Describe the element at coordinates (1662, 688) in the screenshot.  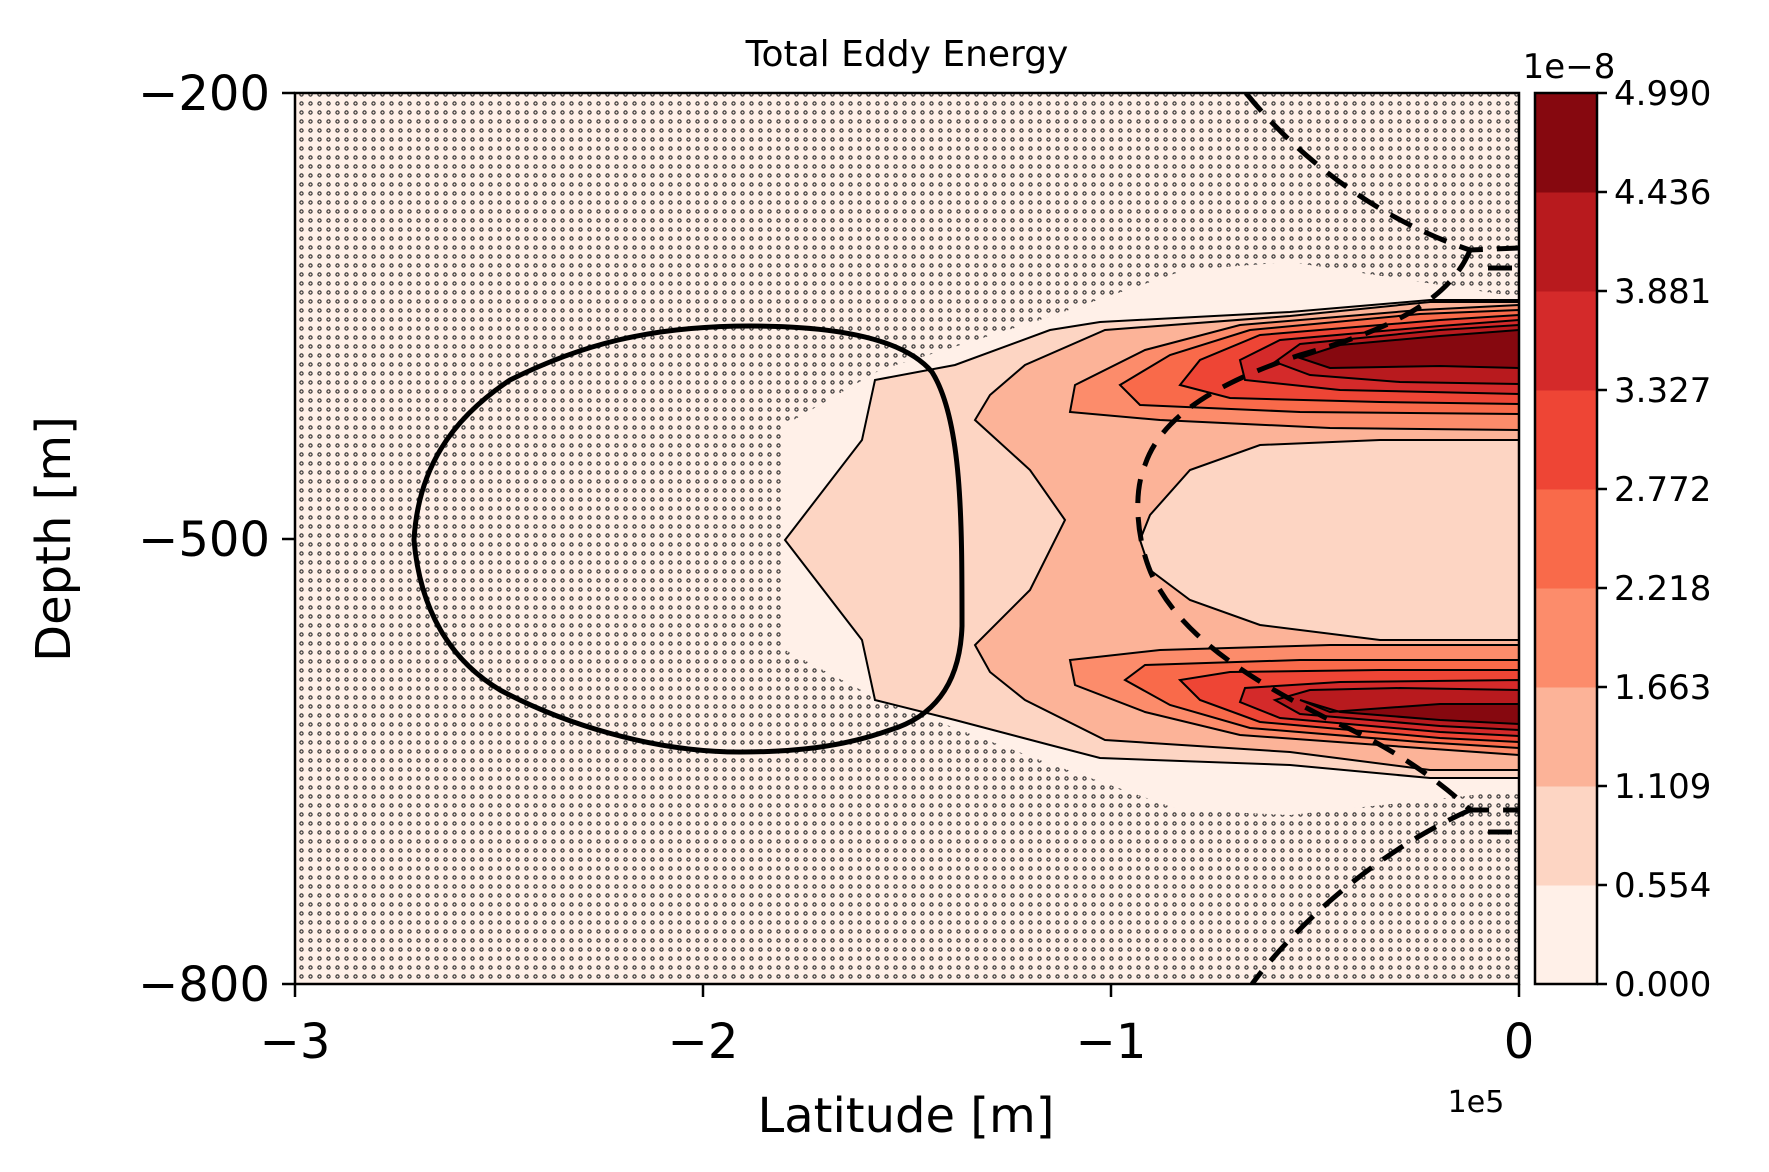
I see `colorbar-tick-label: 1.663` at that location.